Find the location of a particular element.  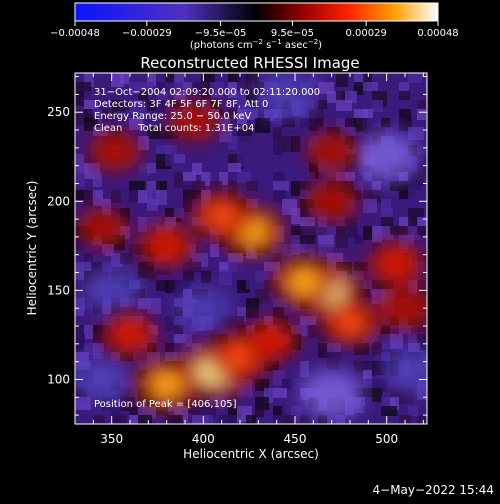

annotation-peak-position: Position of Peak = [406,105] is located at coordinates (165, 404).